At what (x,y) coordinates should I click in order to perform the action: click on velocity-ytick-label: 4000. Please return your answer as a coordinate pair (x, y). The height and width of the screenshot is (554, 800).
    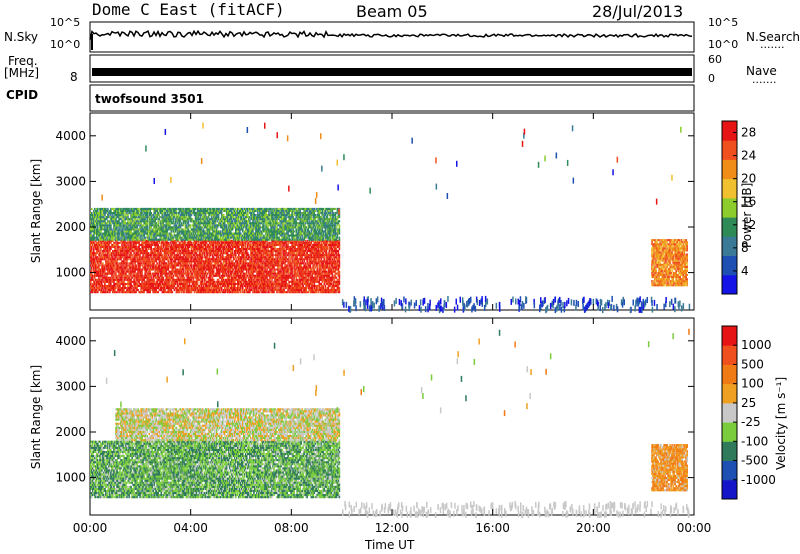
    Looking at the image, I should click on (70, 341).